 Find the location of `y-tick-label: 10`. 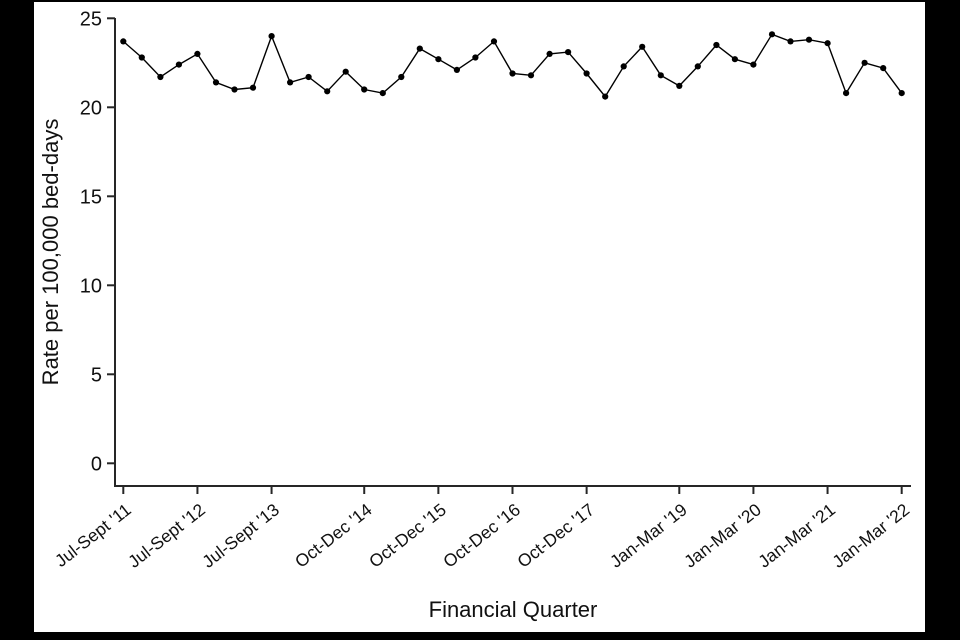

y-tick-label: 10 is located at coordinates (91, 286).